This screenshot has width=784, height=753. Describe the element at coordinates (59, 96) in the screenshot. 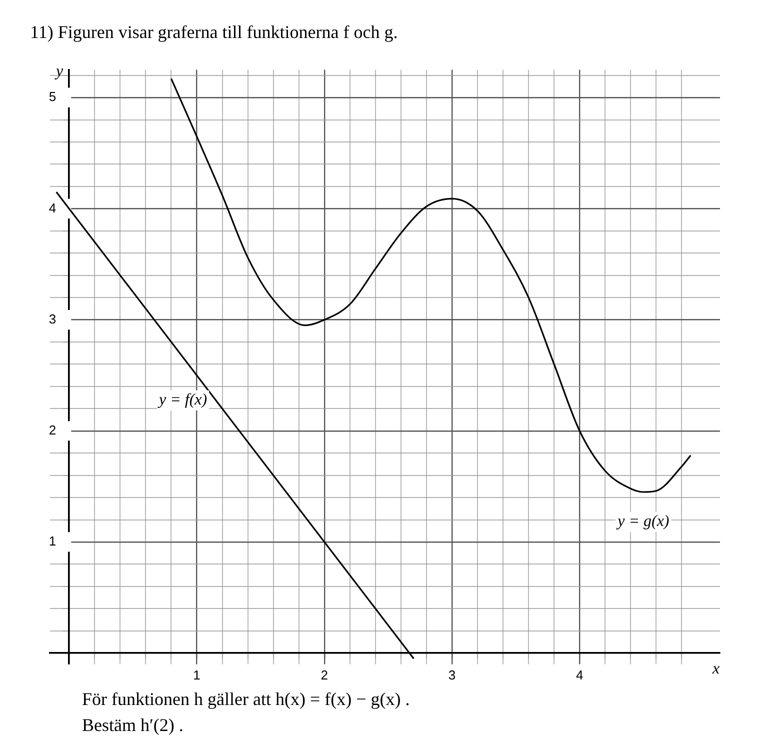

I see `y-tick-label: 5` at that location.